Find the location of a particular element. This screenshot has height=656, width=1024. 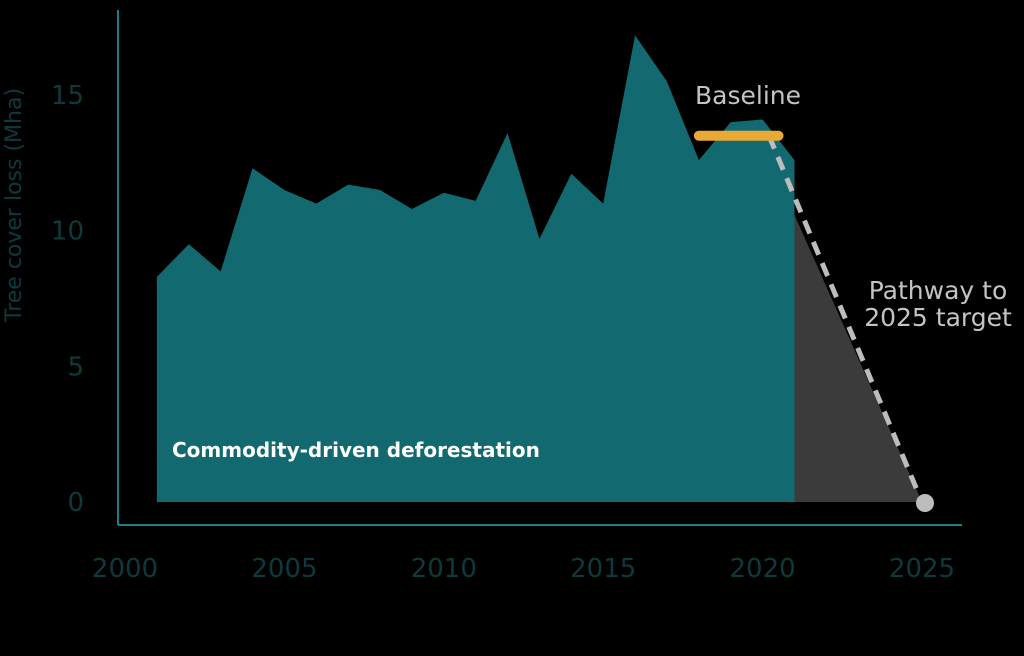

x-tick-label: 2000 is located at coordinates (125, 569).